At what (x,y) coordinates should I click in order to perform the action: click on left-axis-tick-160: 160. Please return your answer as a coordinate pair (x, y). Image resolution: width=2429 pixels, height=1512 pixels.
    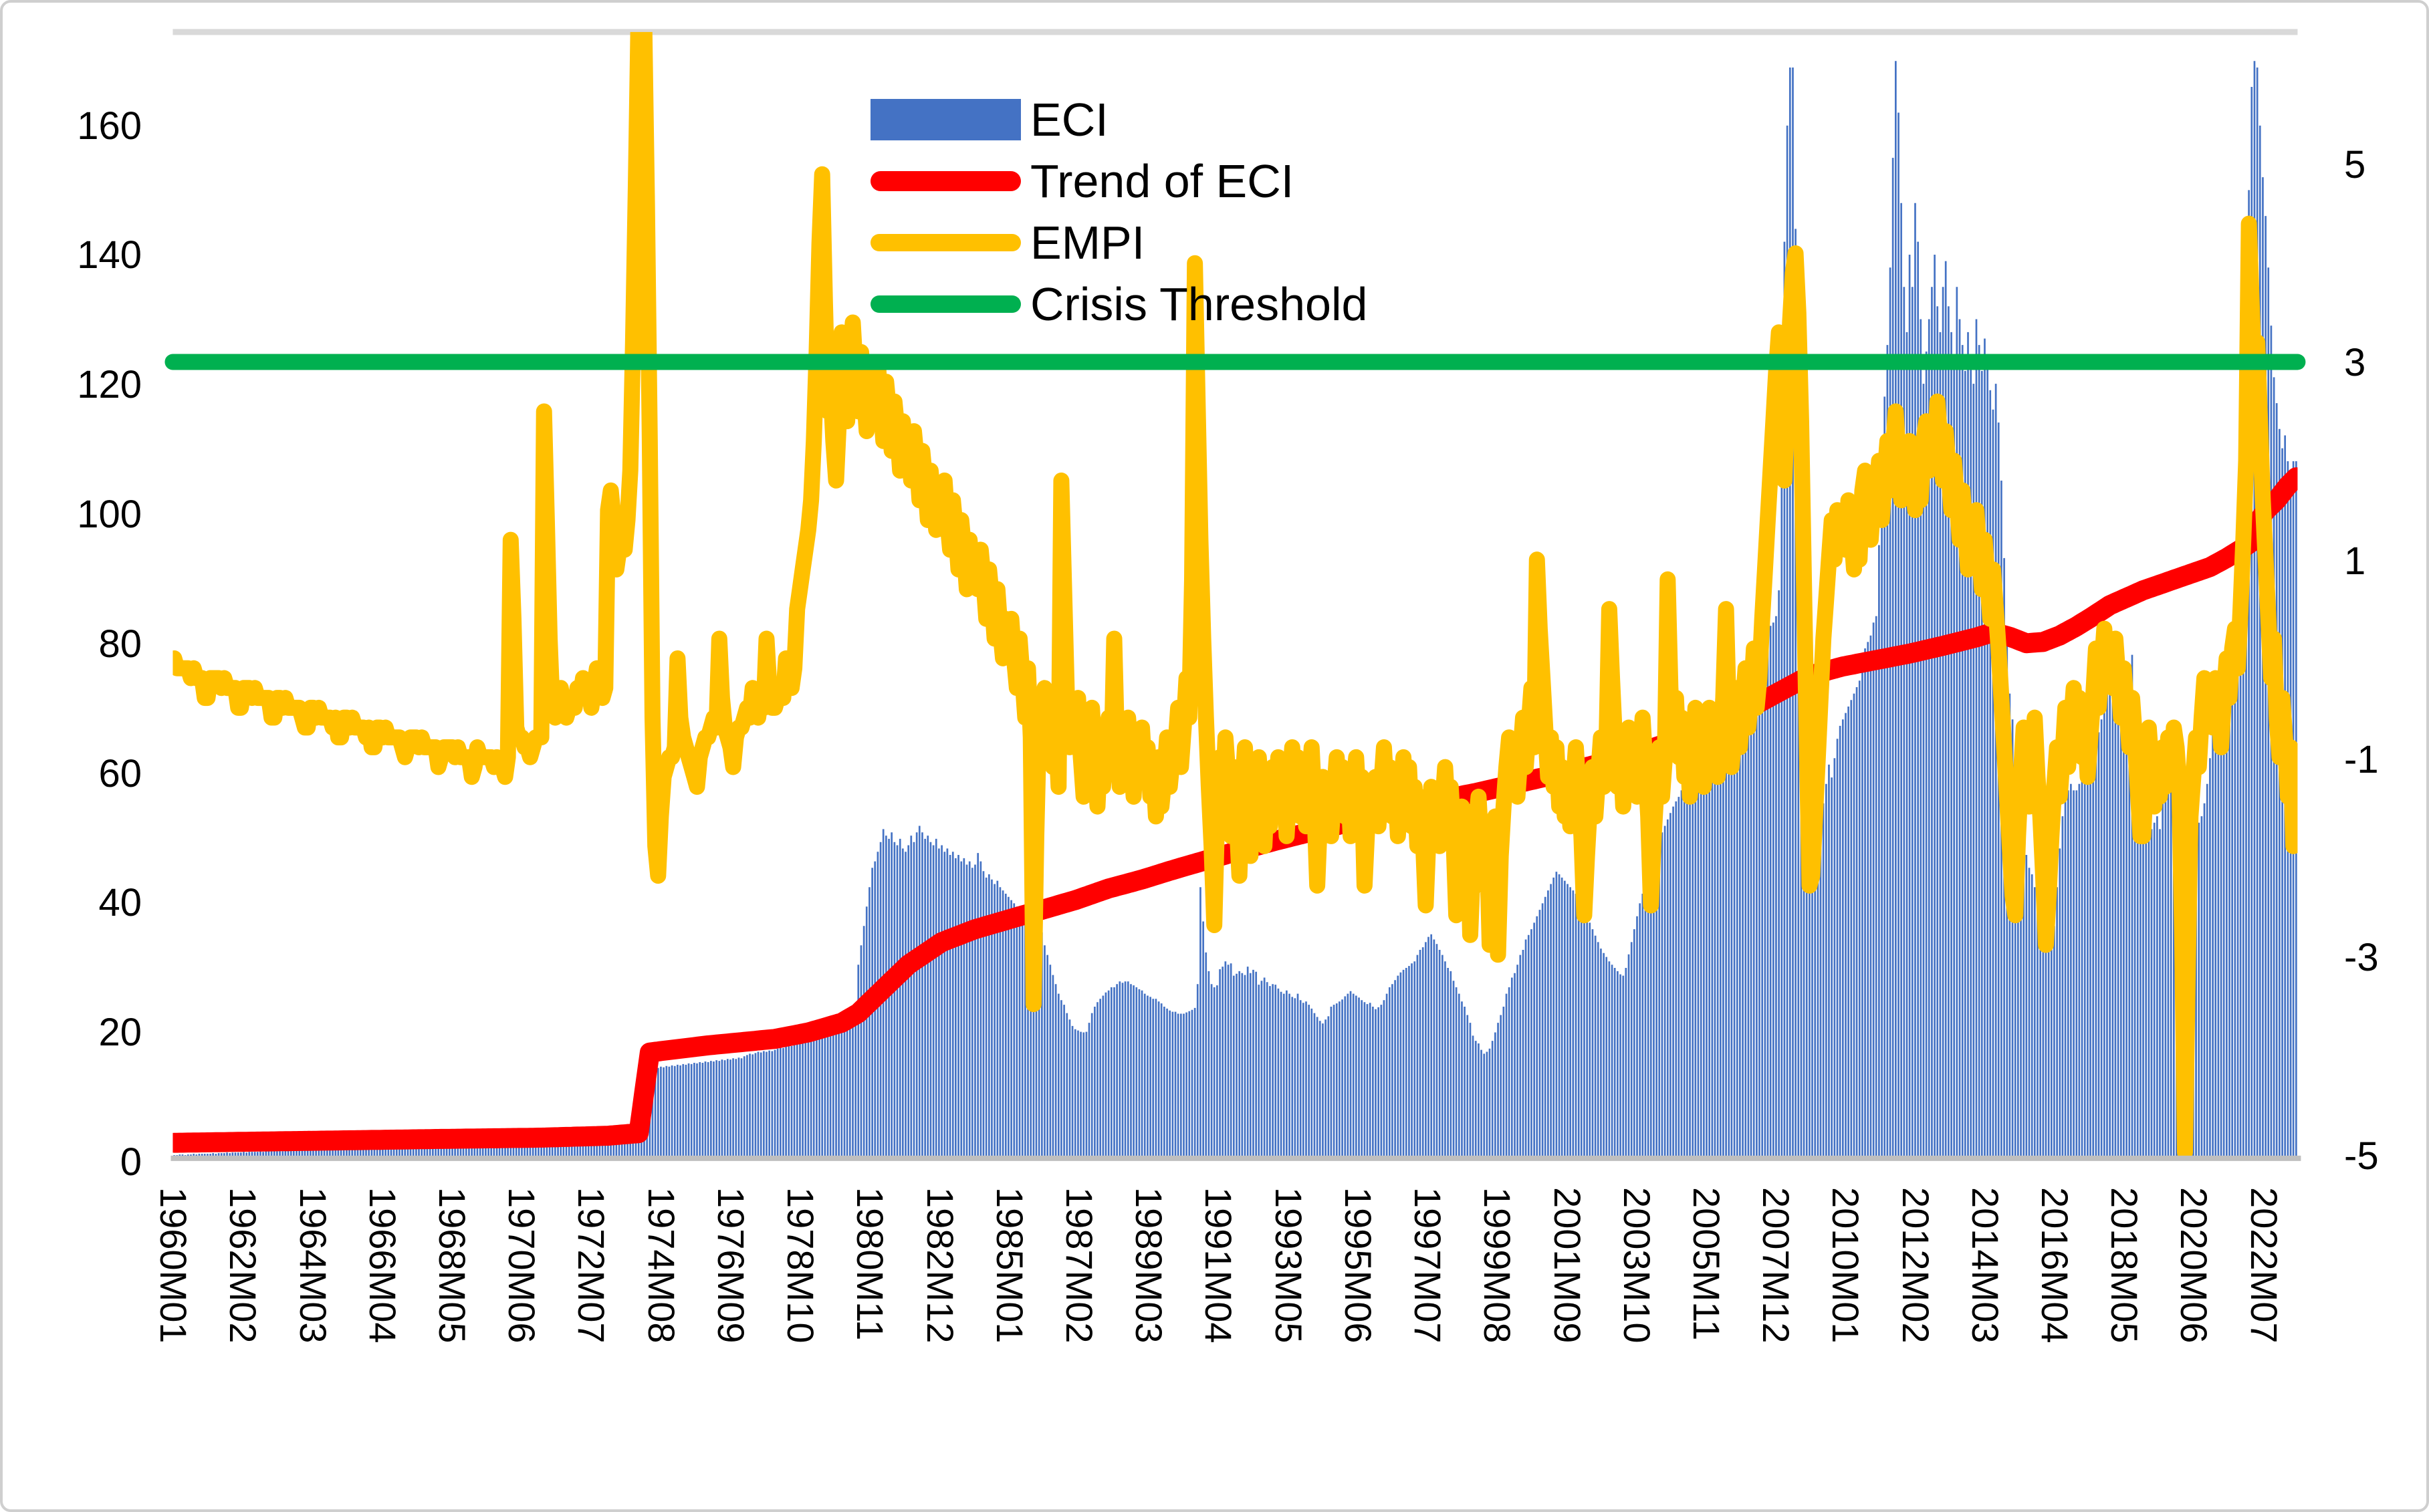
    Looking at the image, I should click on (109, 126).